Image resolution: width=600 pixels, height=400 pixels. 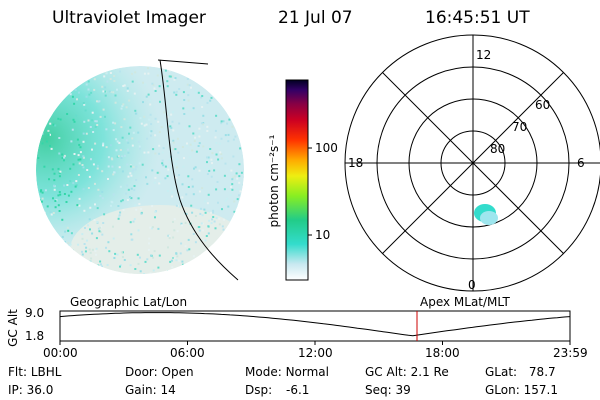 I want to click on ip-value: 36.0, so click(x=40, y=390).